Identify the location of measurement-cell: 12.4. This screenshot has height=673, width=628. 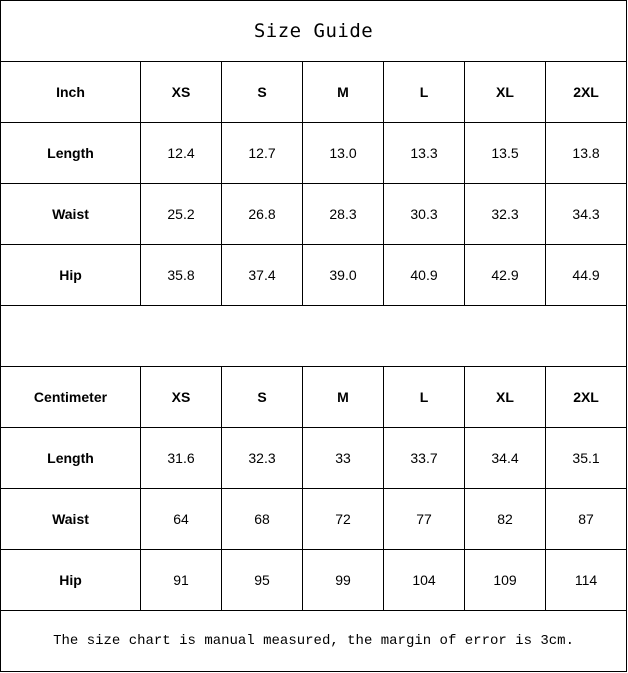
(181, 153).